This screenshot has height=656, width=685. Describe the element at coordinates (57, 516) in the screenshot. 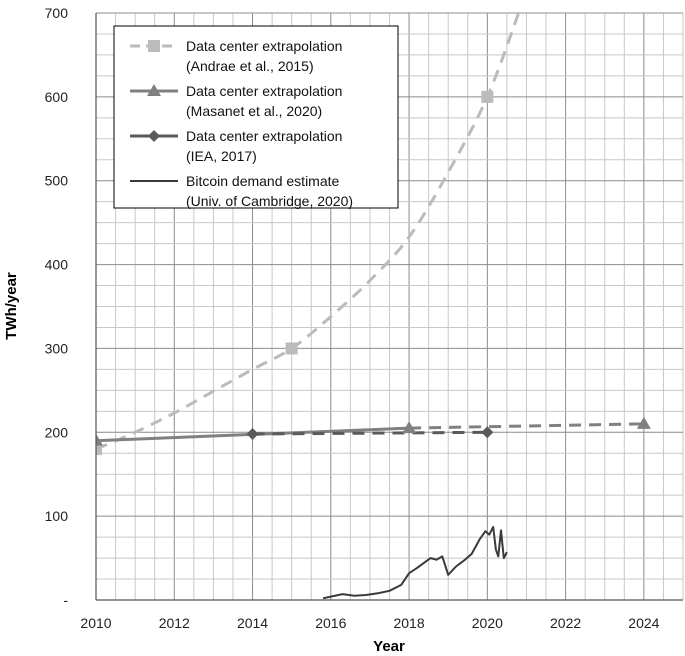

I see `y-tick-label: 100` at that location.